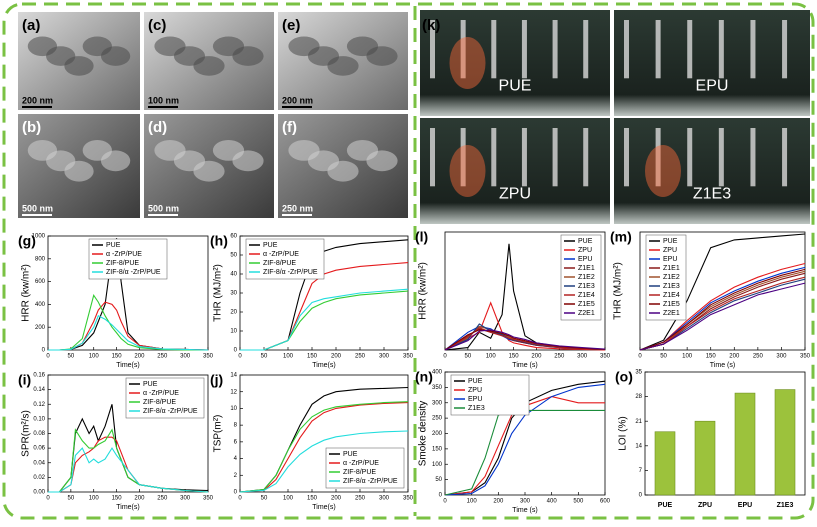 Image resolution: width=817 pixels, height=527 pixels. I want to click on y-tick-label: 2, so click(236, 476).